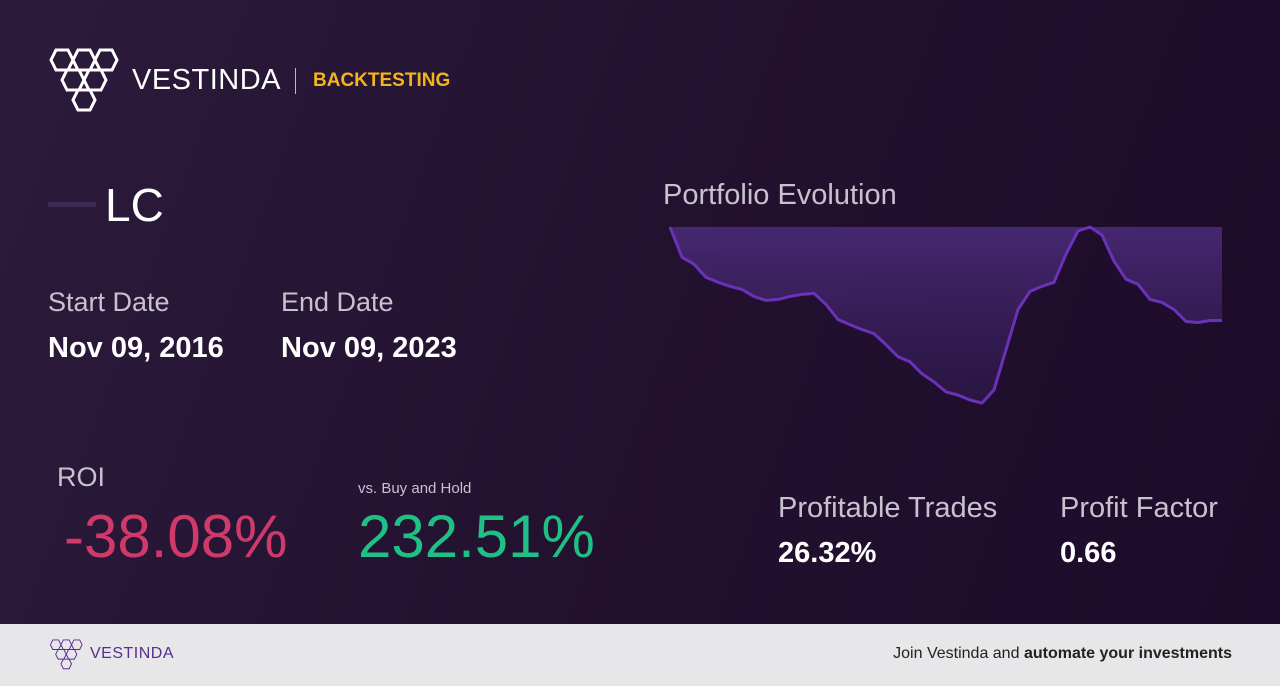 This screenshot has width=1280, height=686. Describe the element at coordinates (1088, 553) in the screenshot. I see `factor-value: 0.66` at that location.